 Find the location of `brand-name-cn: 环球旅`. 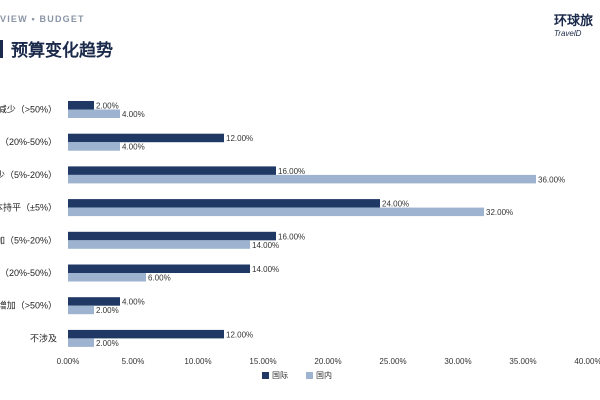

brand-name-cn: 环球旅 is located at coordinates (574, 20).